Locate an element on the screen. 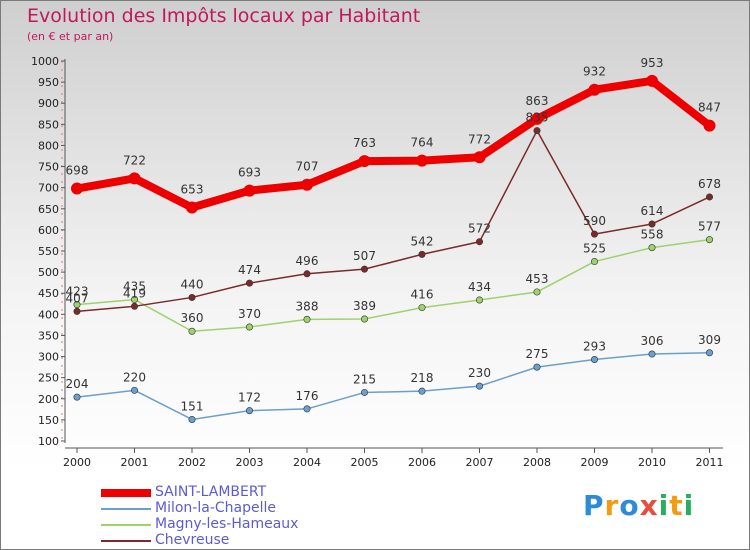 This screenshot has height=550, width=750. y-tick-label: 900 is located at coordinates (48, 103).